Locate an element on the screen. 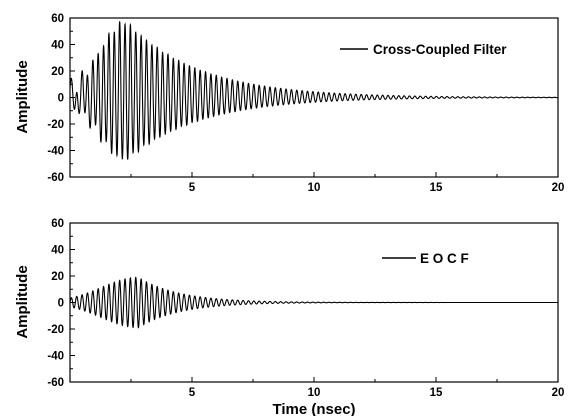  bottom-y-tick-label: -20 is located at coordinates (55, 330).